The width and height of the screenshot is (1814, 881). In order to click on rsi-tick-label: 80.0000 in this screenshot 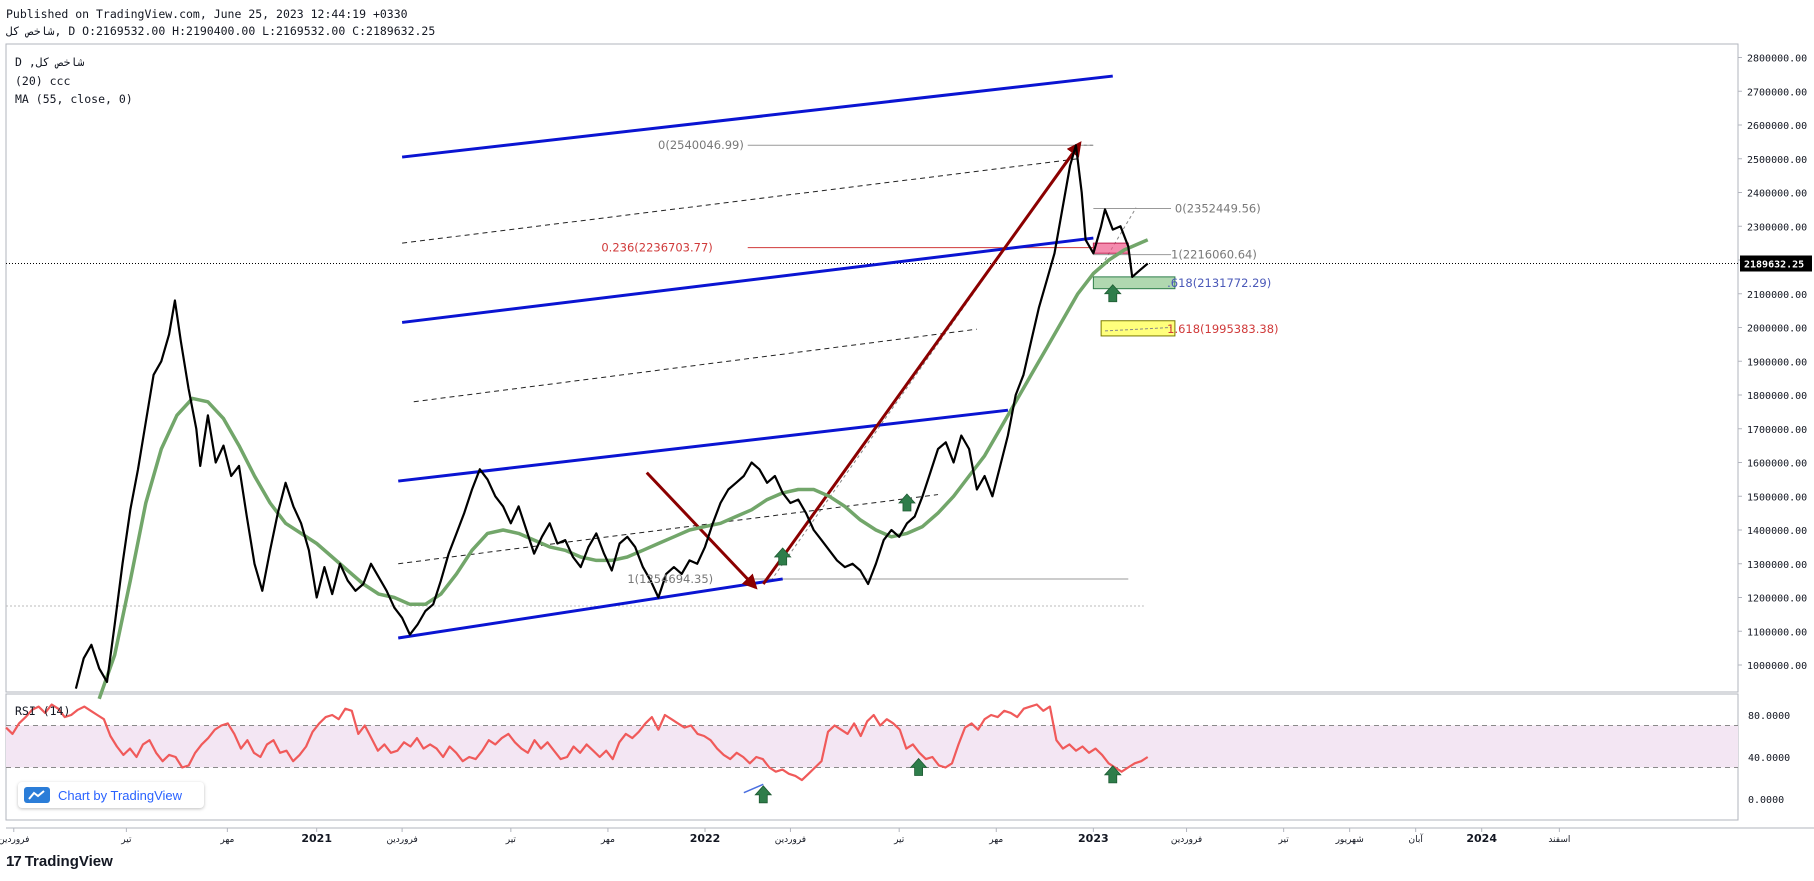, I will do `click(1769, 716)`.